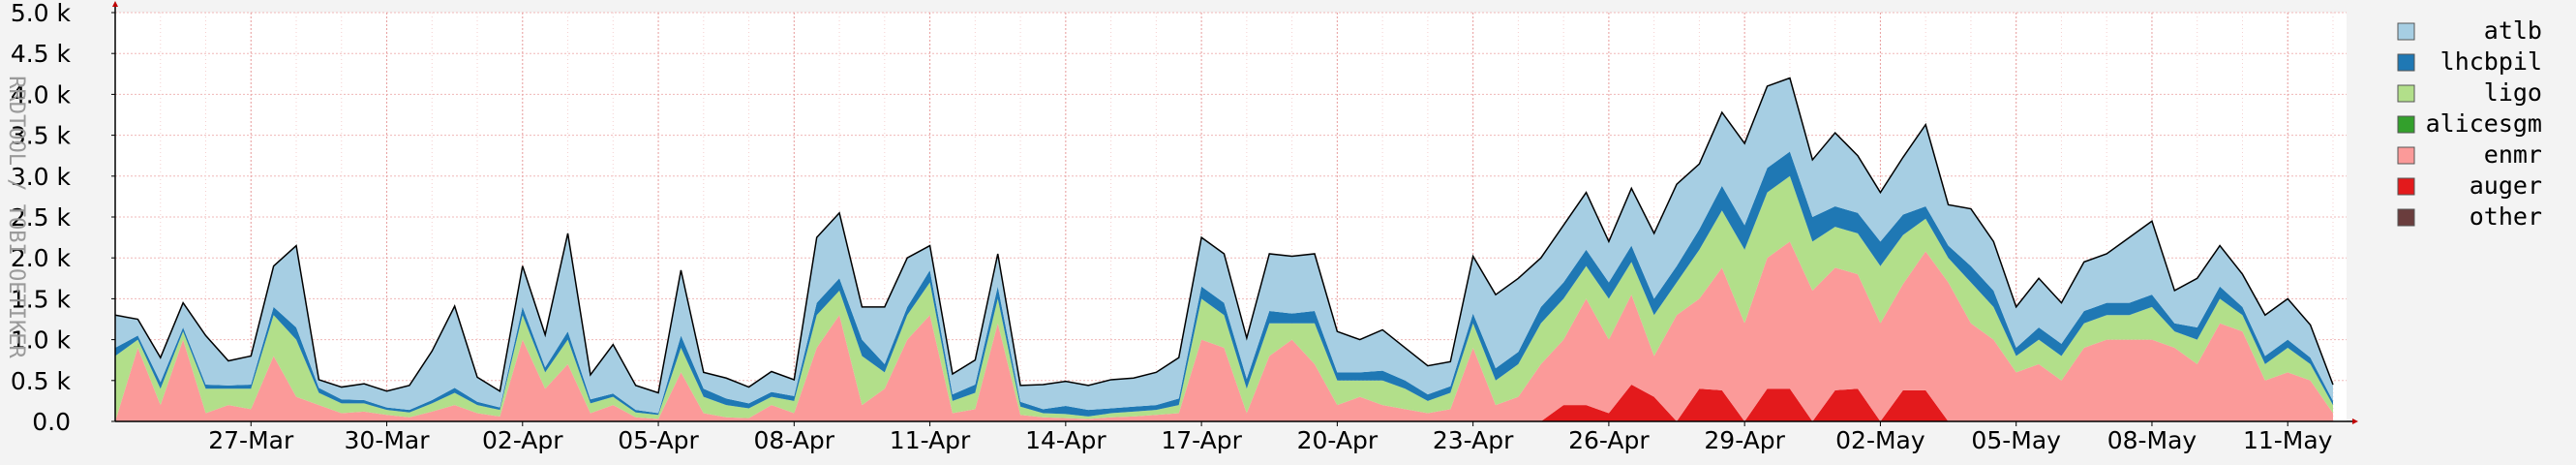  I want to click on x-tick-label-4: 08-Apr, so click(794, 440).